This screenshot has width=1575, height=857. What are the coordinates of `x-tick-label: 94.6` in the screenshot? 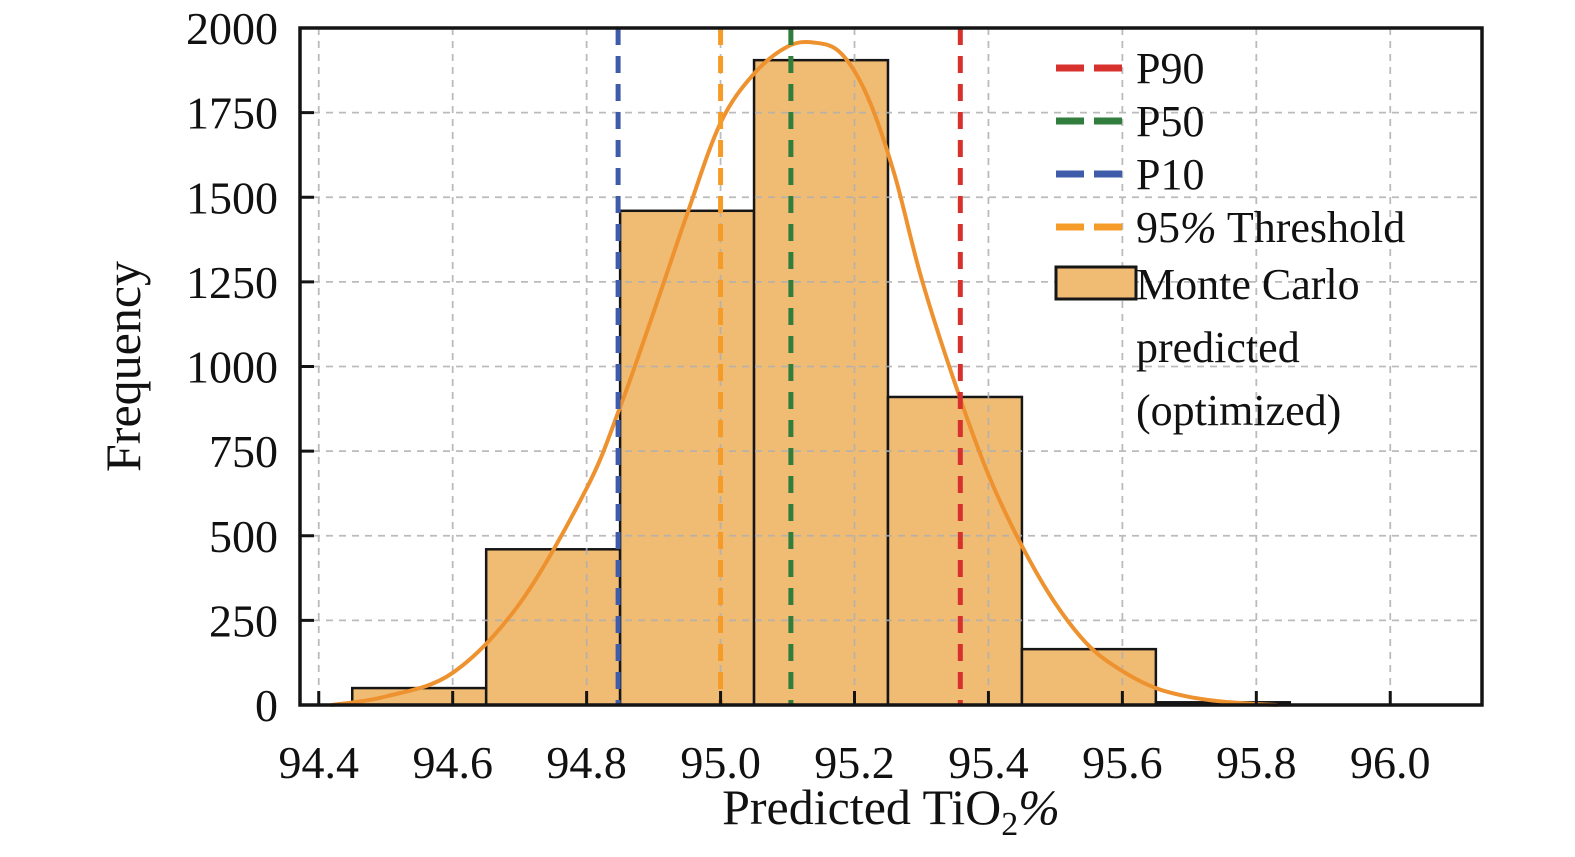 It's located at (452, 762).